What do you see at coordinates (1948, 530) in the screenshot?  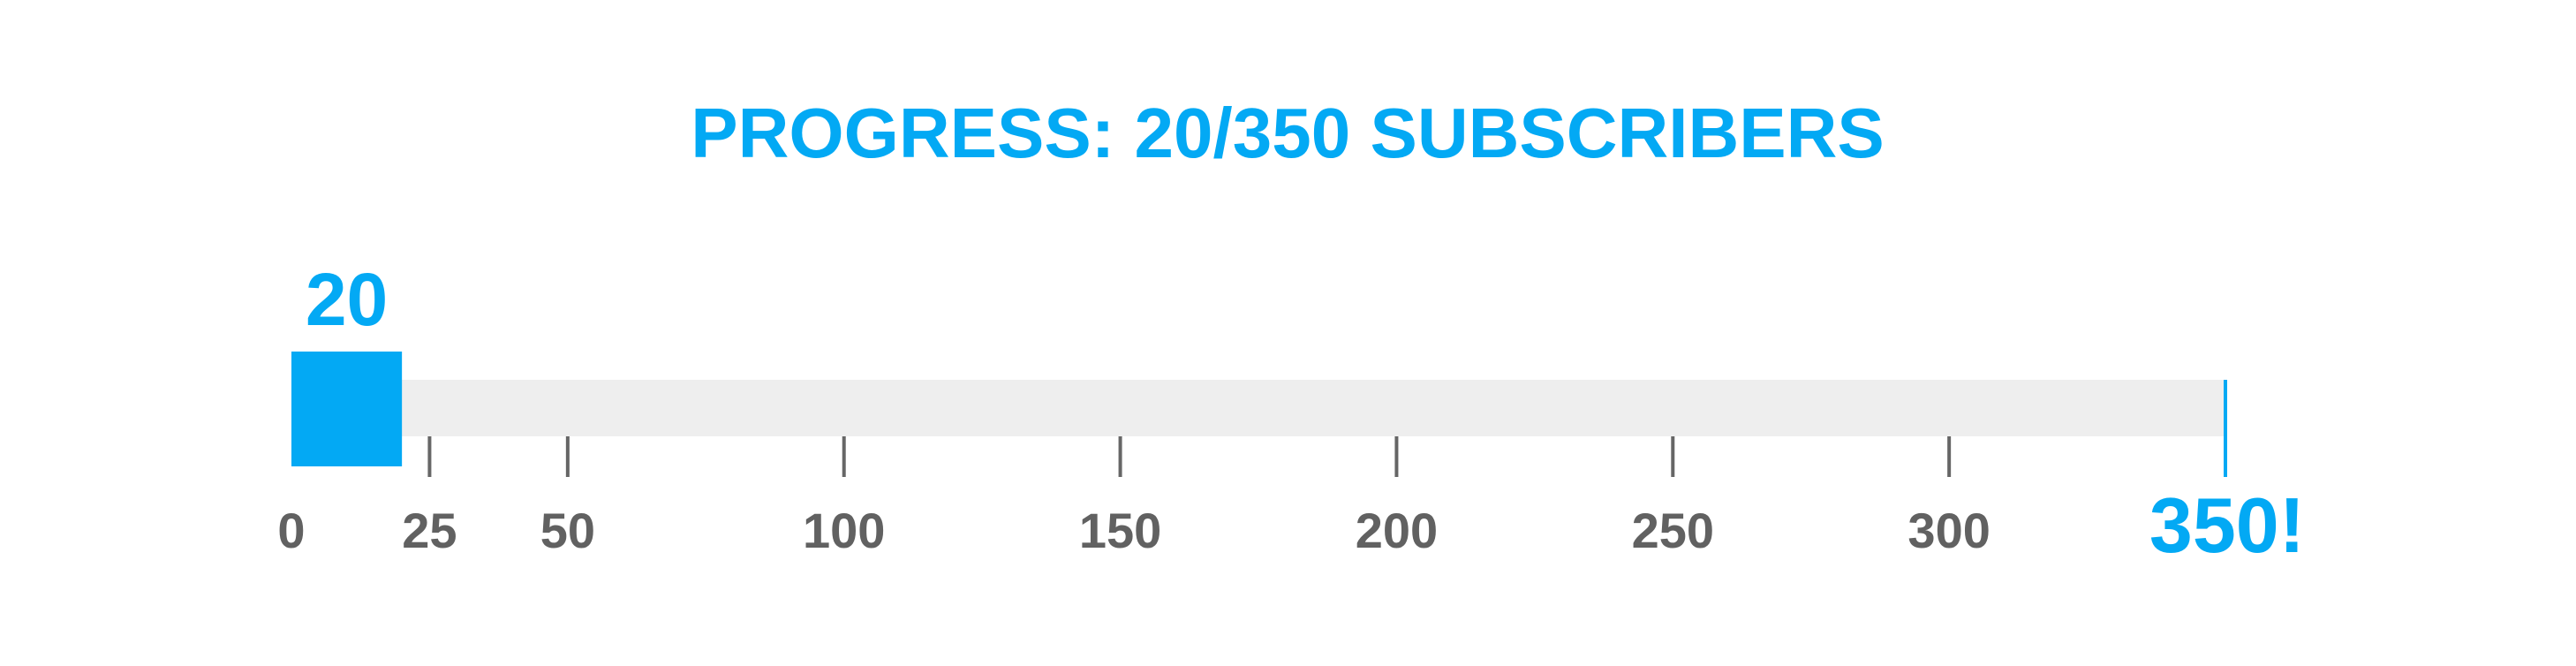 I see `tick-label-300: 300` at bounding box center [1948, 530].